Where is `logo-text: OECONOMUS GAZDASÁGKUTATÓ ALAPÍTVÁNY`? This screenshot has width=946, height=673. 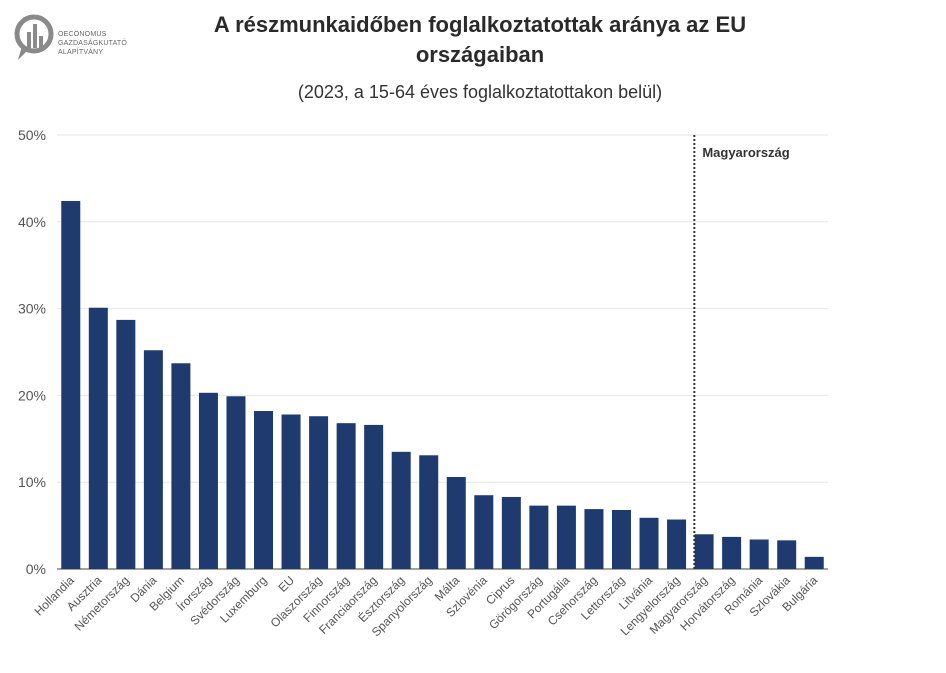 logo-text: OECONOMUS GAZDASÁGKUTATÓ ALAPÍTVÁNY is located at coordinates (93, 43).